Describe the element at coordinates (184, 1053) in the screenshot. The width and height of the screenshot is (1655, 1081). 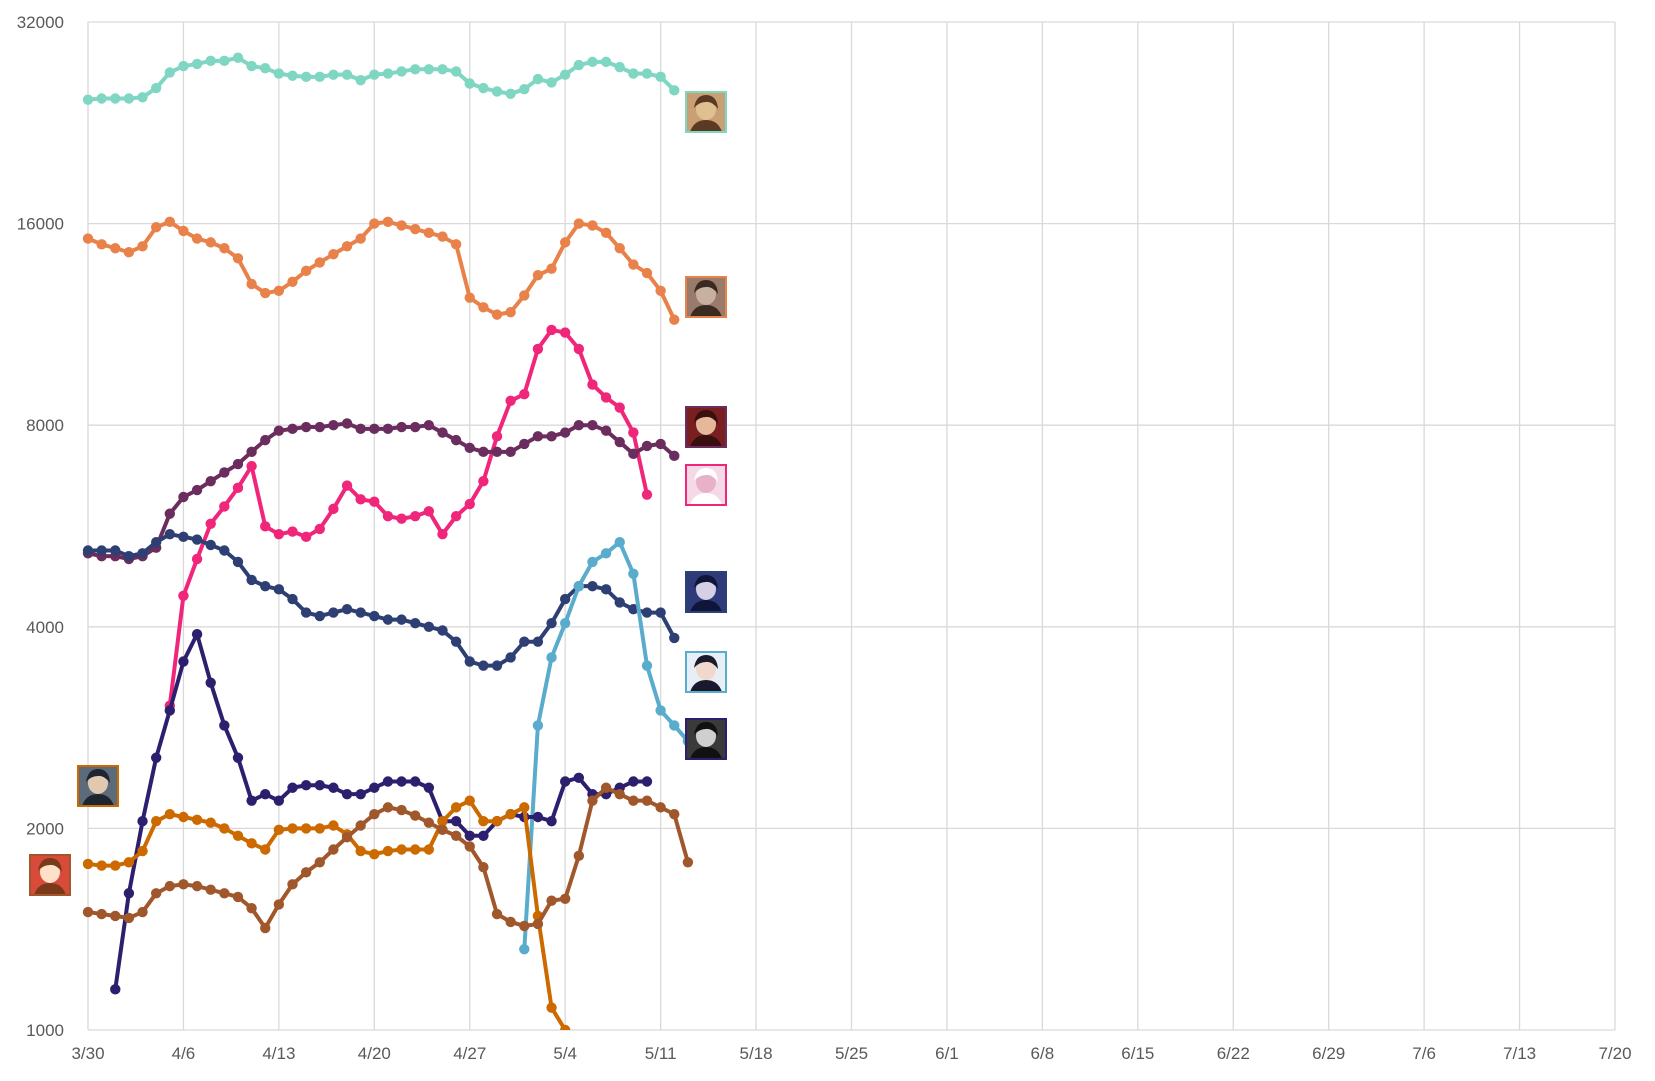
I see `x-tick-label: 4/6` at that location.